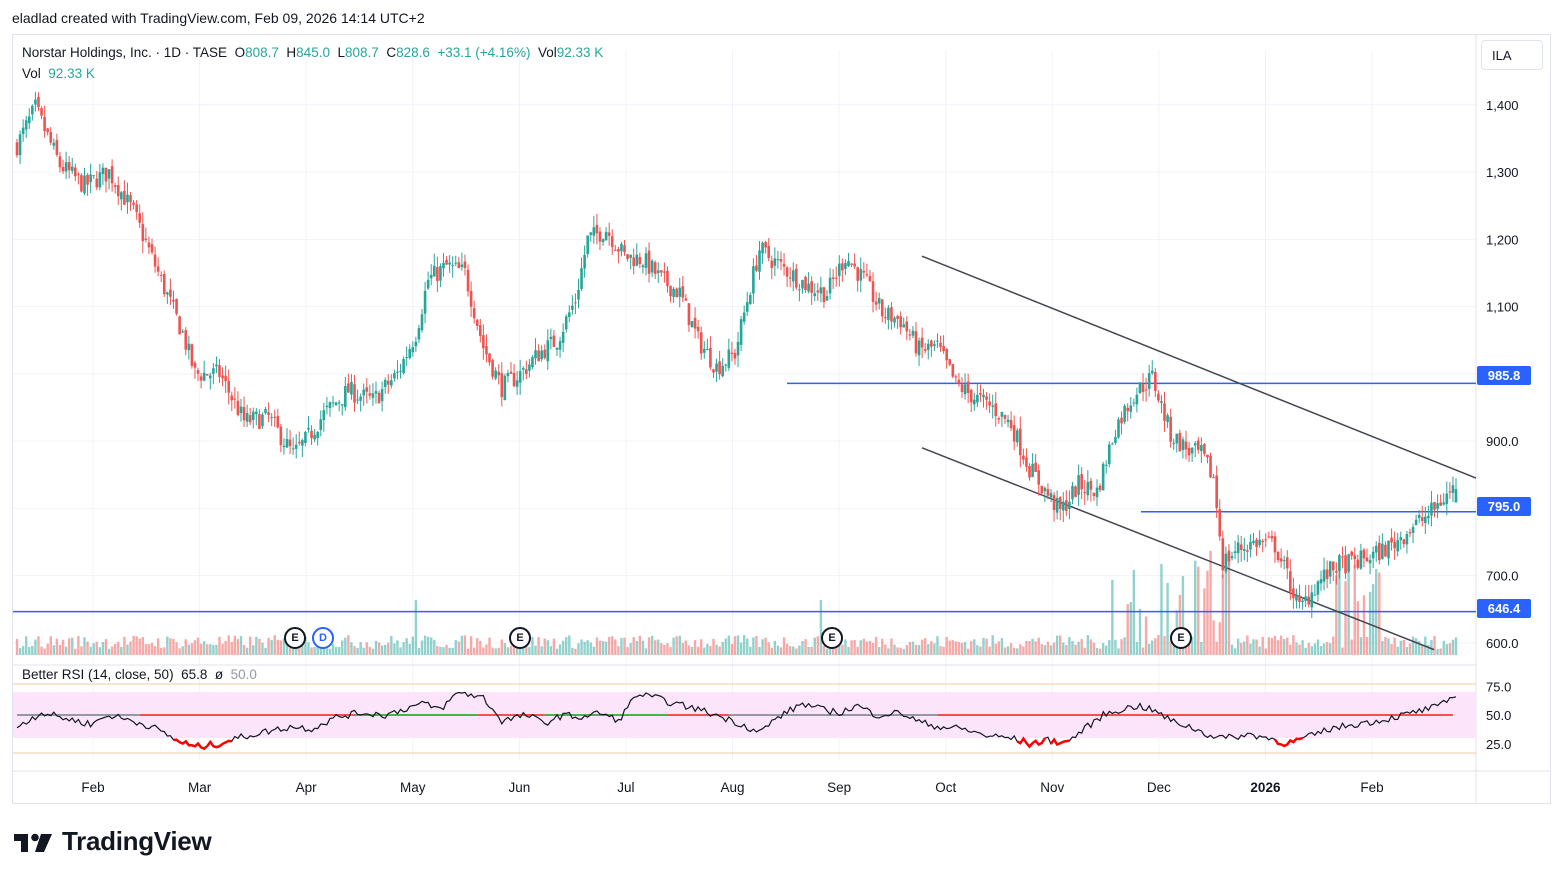 This screenshot has width=1564, height=880. What do you see at coordinates (1178, 549) in the screenshot?
I see `channel-lower-line` at bounding box center [1178, 549].